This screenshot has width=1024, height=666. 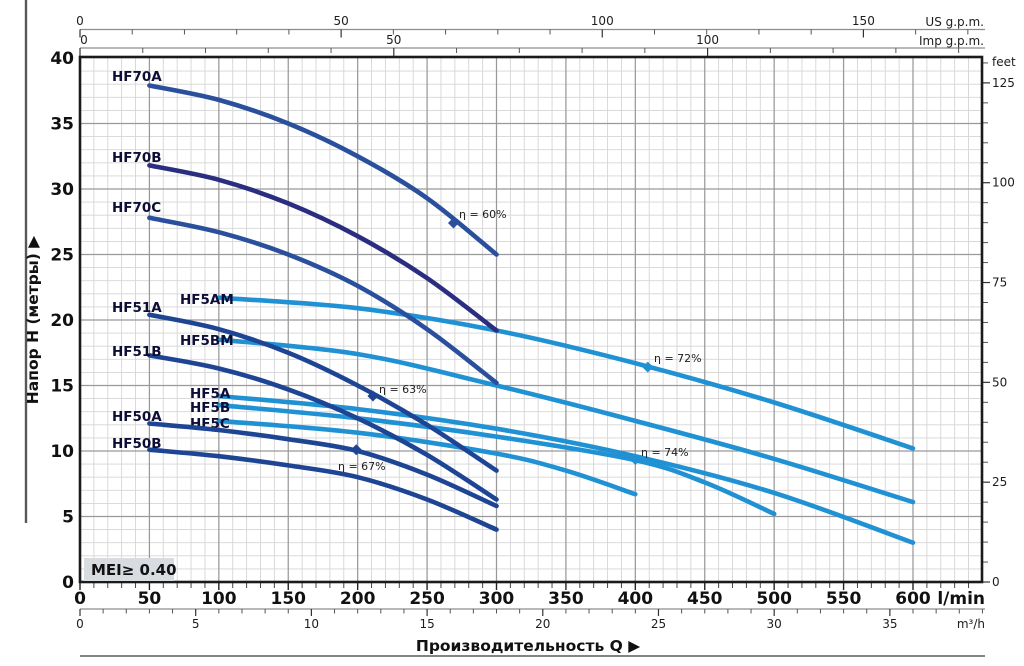 I want to click on lmin-tick-label: 450, so click(x=705, y=599).